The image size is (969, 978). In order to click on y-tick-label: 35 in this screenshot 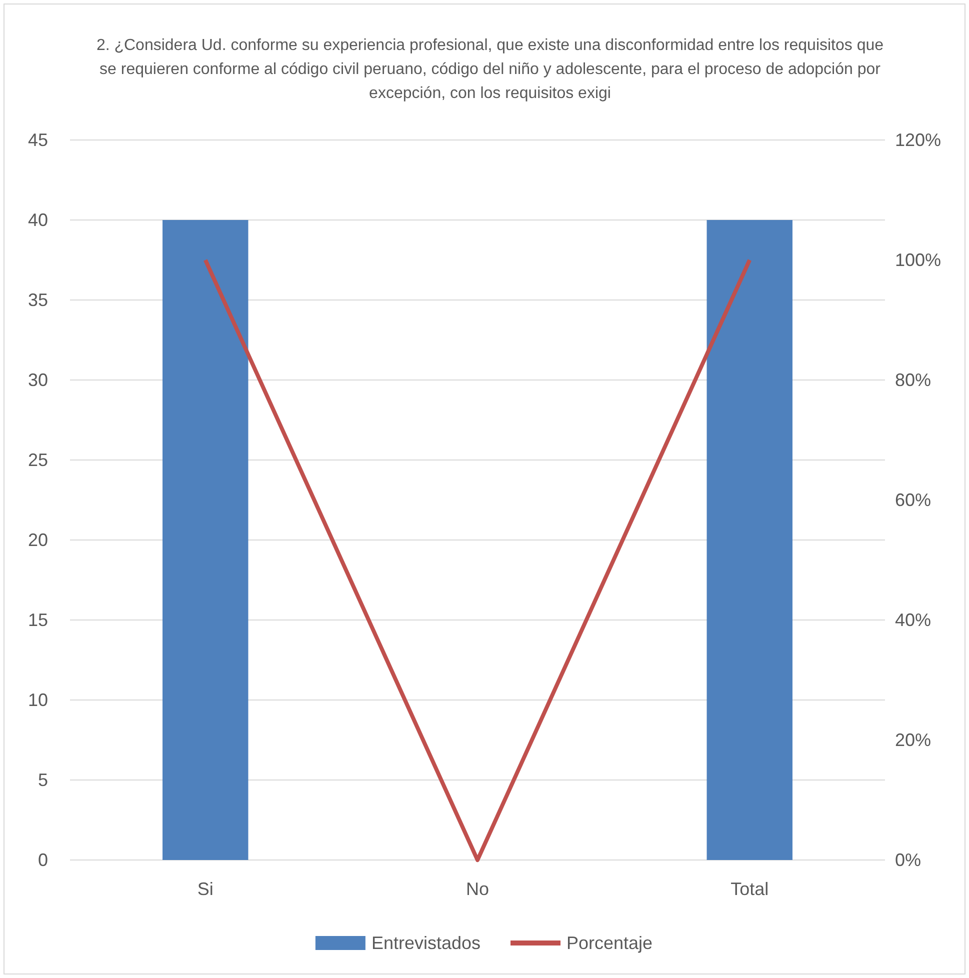, I will do `click(38, 300)`.